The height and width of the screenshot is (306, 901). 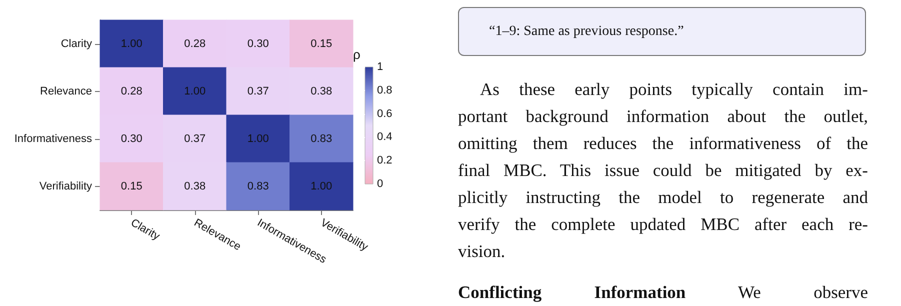 I want to click on y-tick-label: Informativeness, so click(x=53, y=138).